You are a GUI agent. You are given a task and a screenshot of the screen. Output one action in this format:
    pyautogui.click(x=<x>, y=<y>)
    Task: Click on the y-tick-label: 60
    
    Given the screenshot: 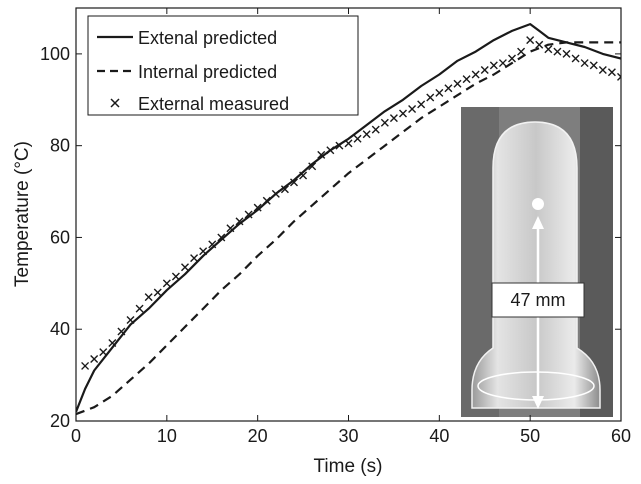 What is the action you would take?
    pyautogui.click(x=60, y=237)
    